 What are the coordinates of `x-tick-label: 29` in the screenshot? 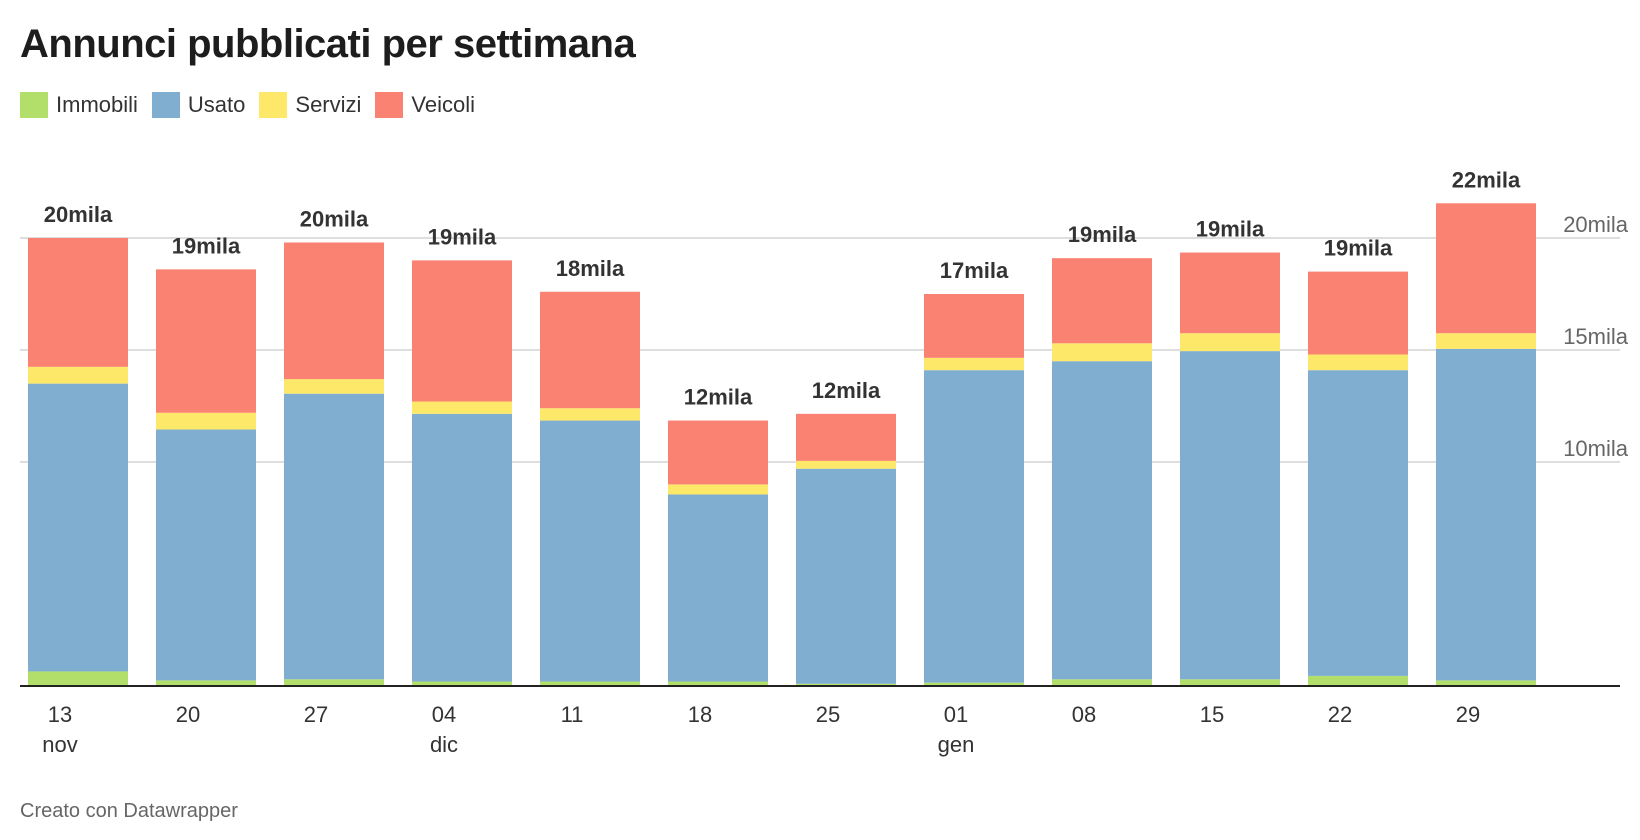 It's located at (1468, 714).